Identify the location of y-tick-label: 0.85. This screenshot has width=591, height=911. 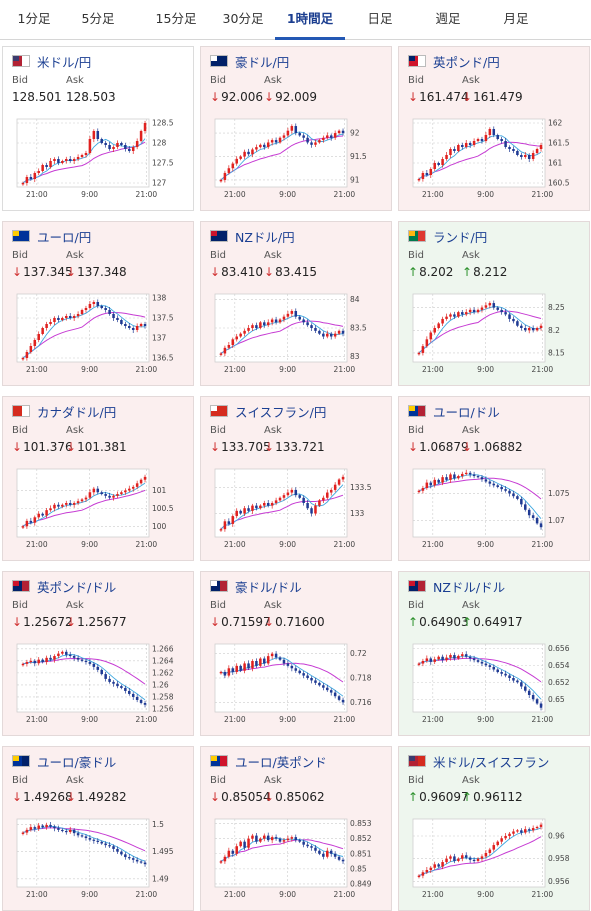
(358, 868).